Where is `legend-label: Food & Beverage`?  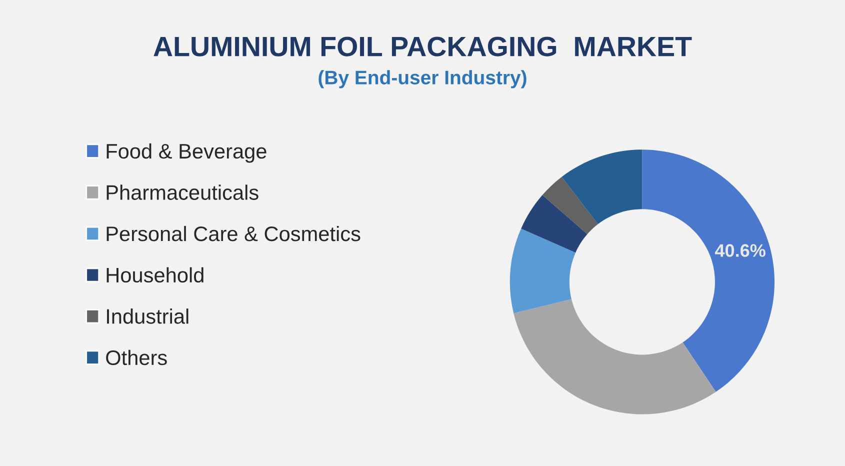
legend-label: Food & Beverage is located at coordinates (186, 153).